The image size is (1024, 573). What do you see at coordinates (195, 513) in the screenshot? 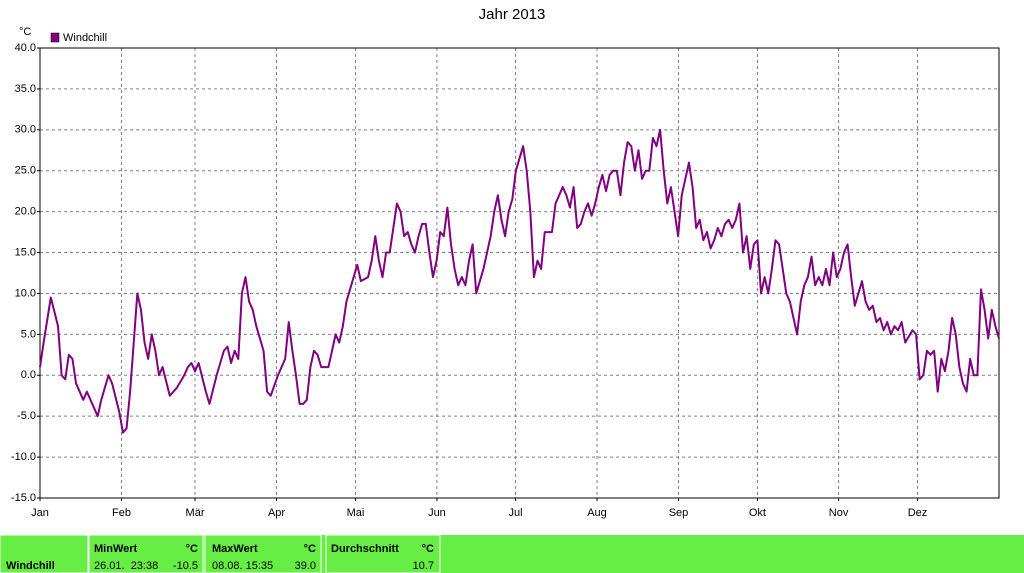
I see `x-tick-label: Mär` at bounding box center [195, 513].